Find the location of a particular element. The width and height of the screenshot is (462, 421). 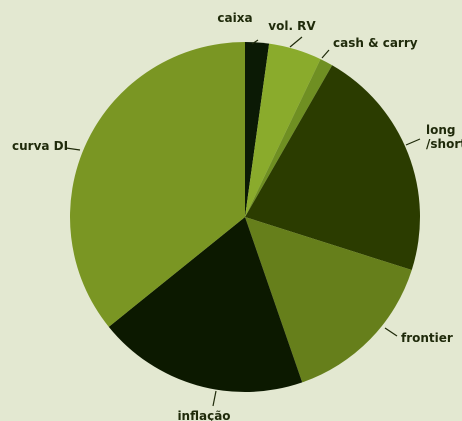

slice-label-2: cash & carry is located at coordinates (375, 43).